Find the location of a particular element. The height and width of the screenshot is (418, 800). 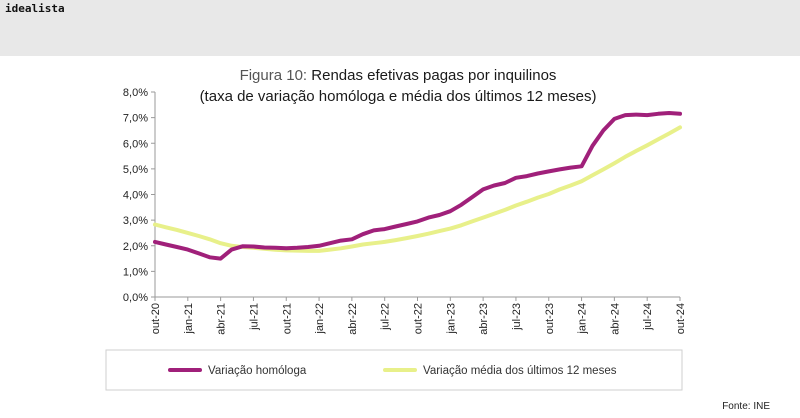

y-tick-label: 3,0% is located at coordinates (135, 221).